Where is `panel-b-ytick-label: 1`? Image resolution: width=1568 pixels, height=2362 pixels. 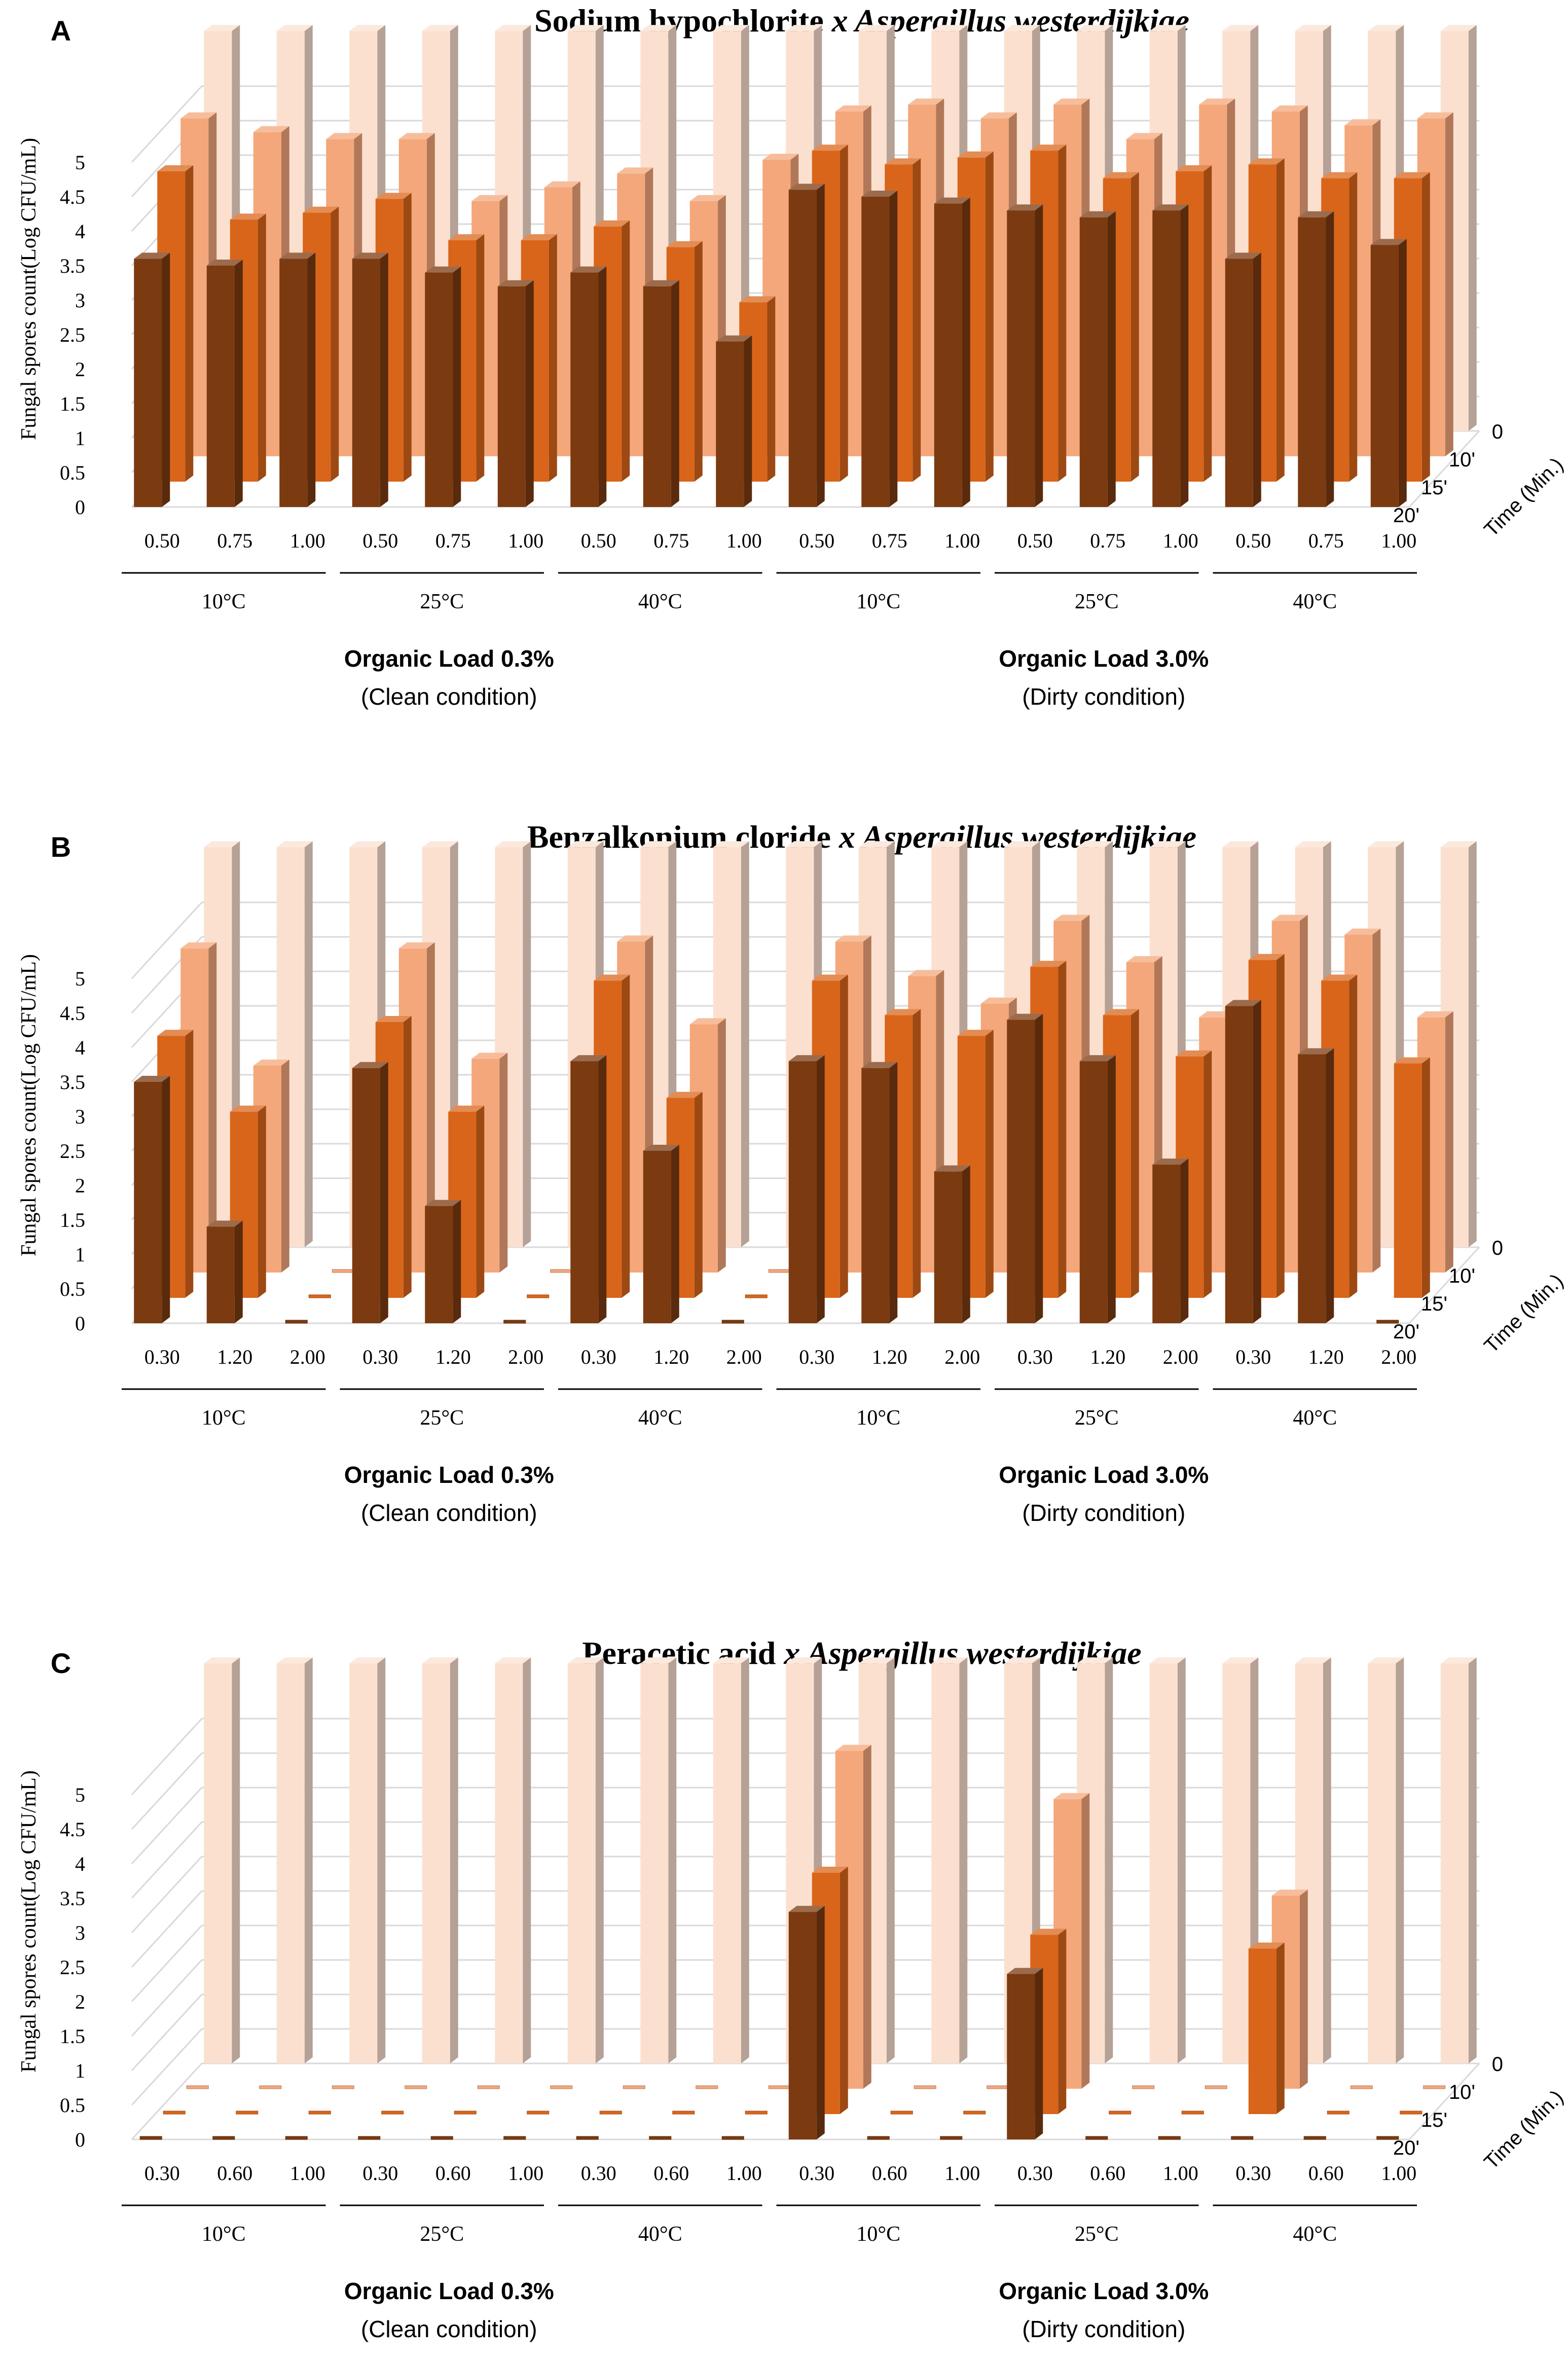 panel-b-ytick-label: 1 is located at coordinates (80, 1254).